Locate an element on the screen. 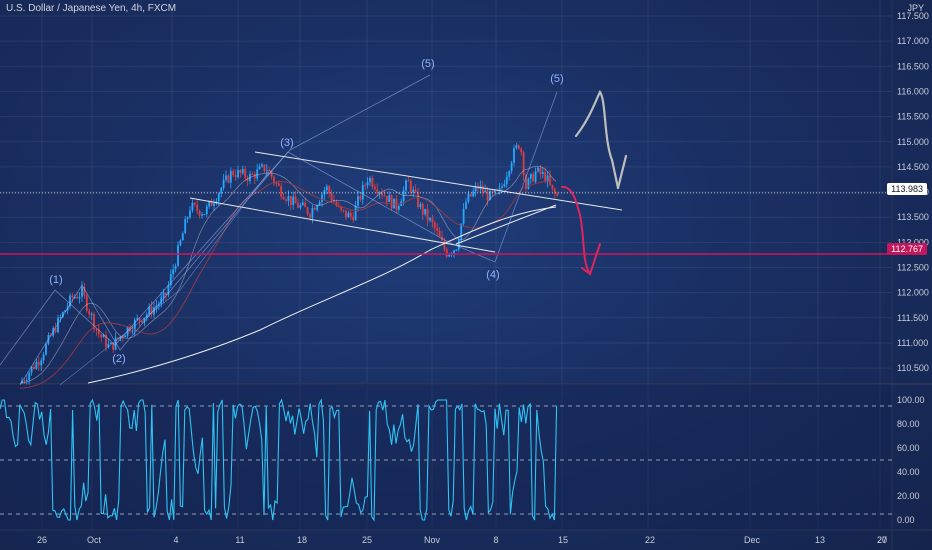 The height and width of the screenshot is (550, 932). symbol-title: U.S. Dollar / Japanese Yen, 4h, FXCM is located at coordinates (91, 8).